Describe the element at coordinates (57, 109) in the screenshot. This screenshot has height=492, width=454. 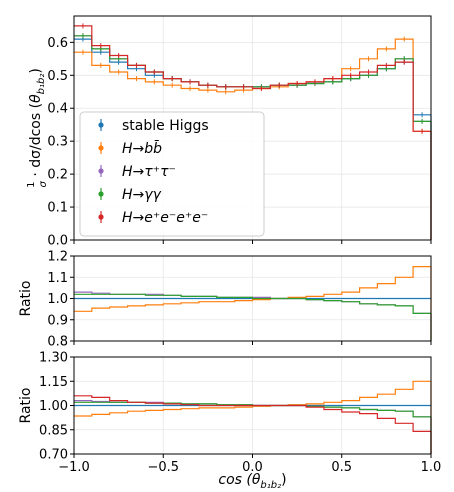
I see `y-tick-label: 0.4` at that location.